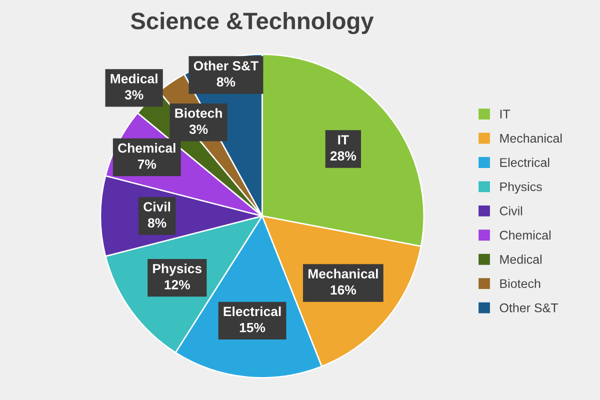 The height and width of the screenshot is (400, 600). What do you see at coordinates (531, 138) in the screenshot?
I see `legend-label: Mechanical` at bounding box center [531, 138].